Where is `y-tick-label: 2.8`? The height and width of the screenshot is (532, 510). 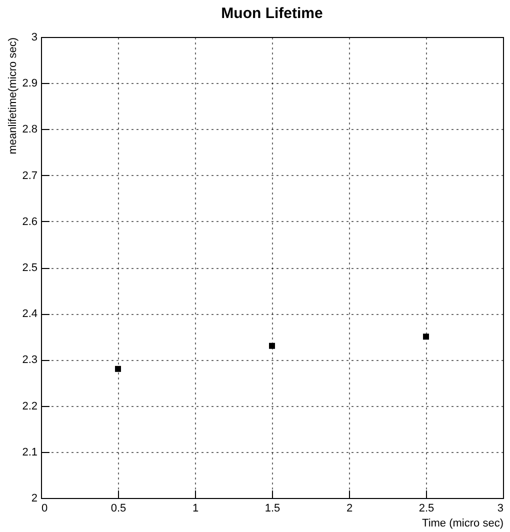
y-tick-label: 2.8 is located at coordinates (30, 130).